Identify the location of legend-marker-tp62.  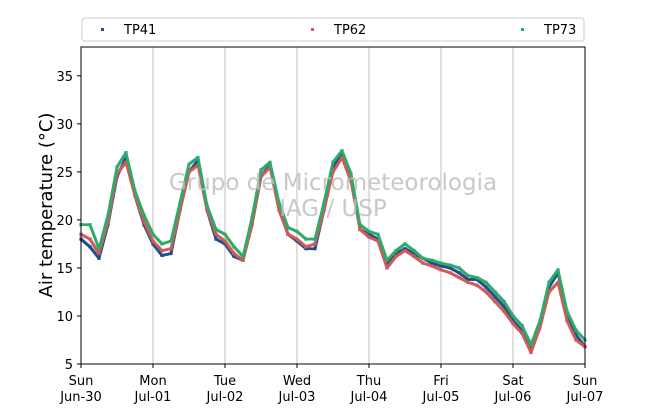
(312, 29).